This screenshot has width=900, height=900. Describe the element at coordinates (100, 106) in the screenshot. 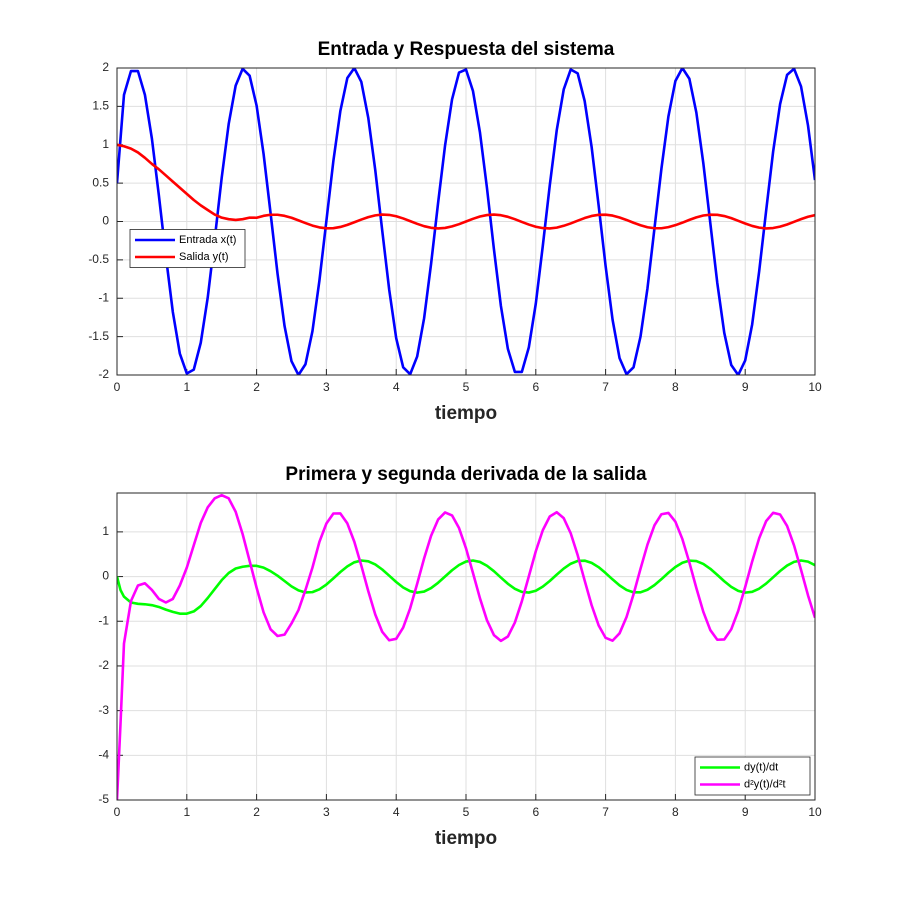

I see `y-tick-label: 1.5` at that location.